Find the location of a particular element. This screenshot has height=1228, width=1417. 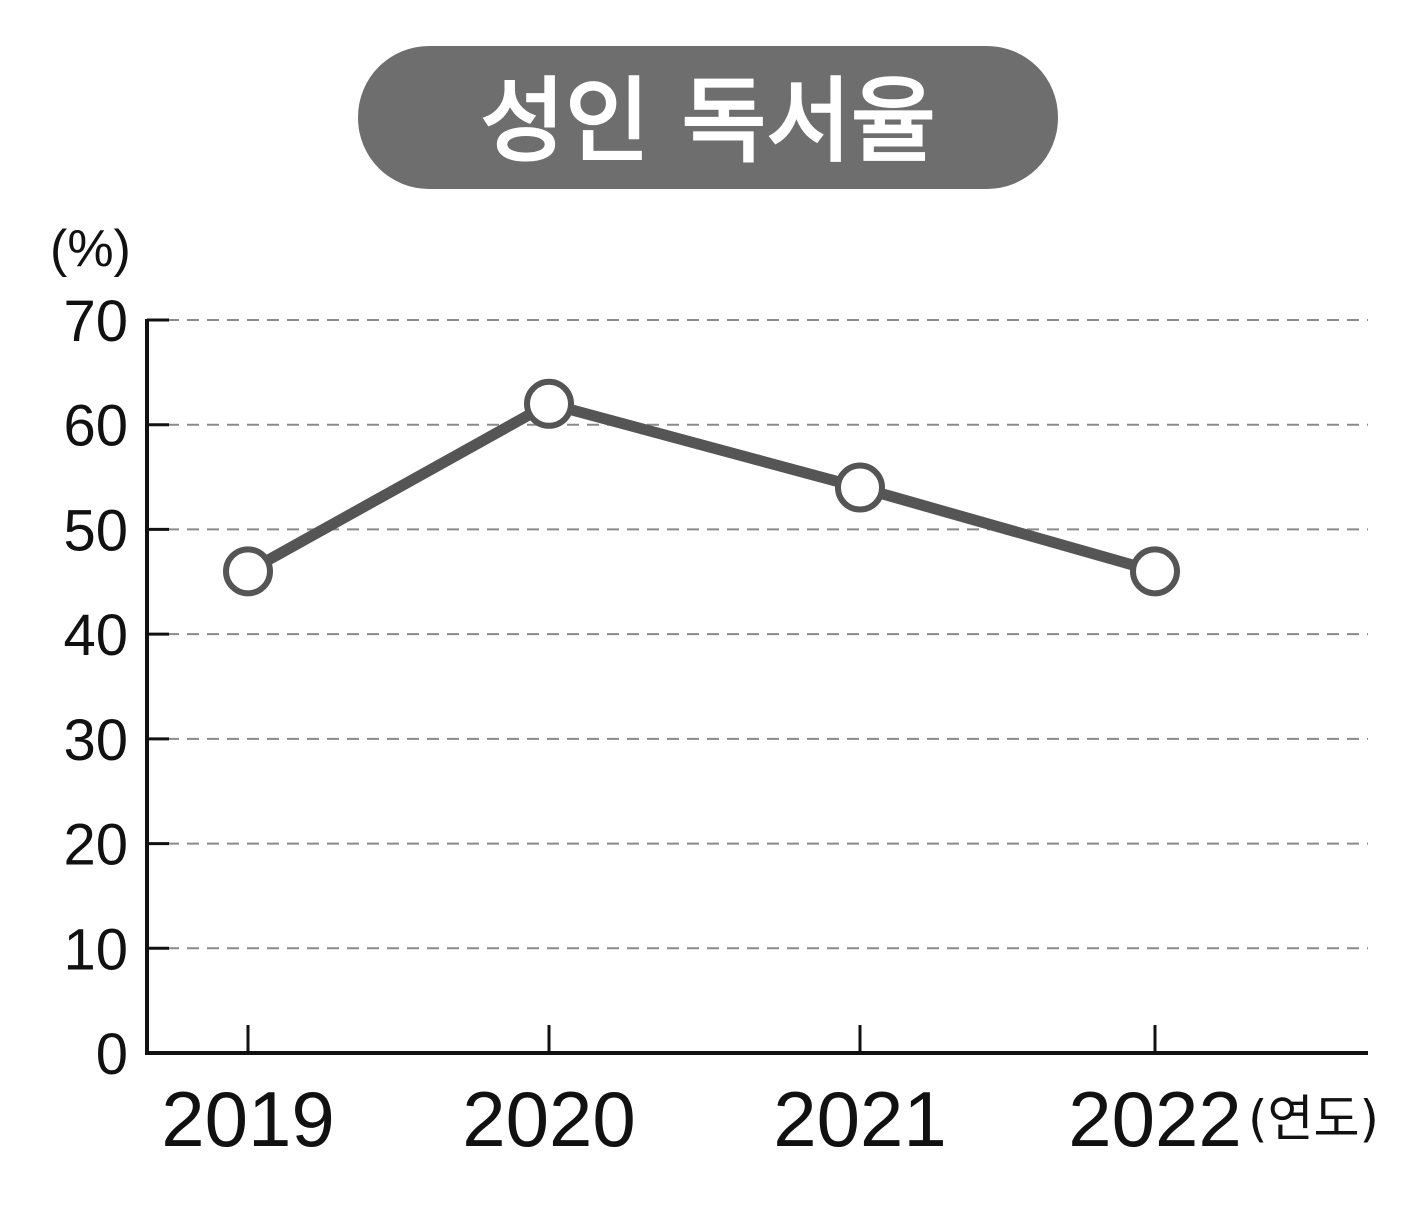

y-tick-label: 20 is located at coordinates (95, 845).